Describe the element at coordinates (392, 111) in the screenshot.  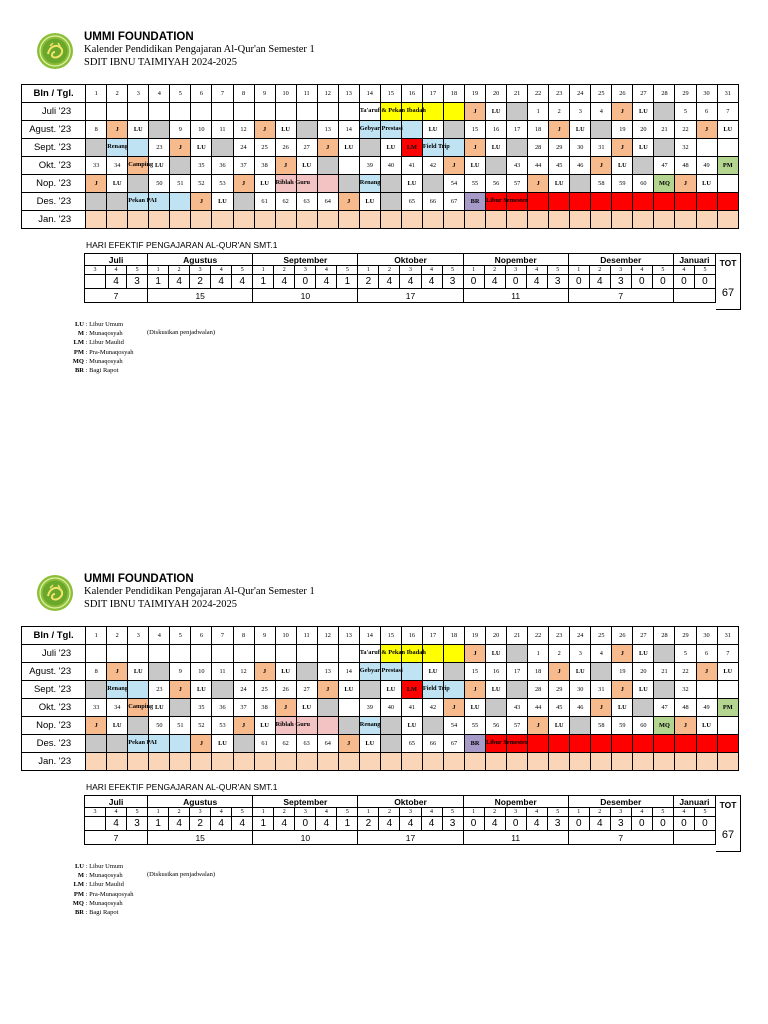
I see `day-cell: Ta'aruf & Pekan Ibadah` at that location.